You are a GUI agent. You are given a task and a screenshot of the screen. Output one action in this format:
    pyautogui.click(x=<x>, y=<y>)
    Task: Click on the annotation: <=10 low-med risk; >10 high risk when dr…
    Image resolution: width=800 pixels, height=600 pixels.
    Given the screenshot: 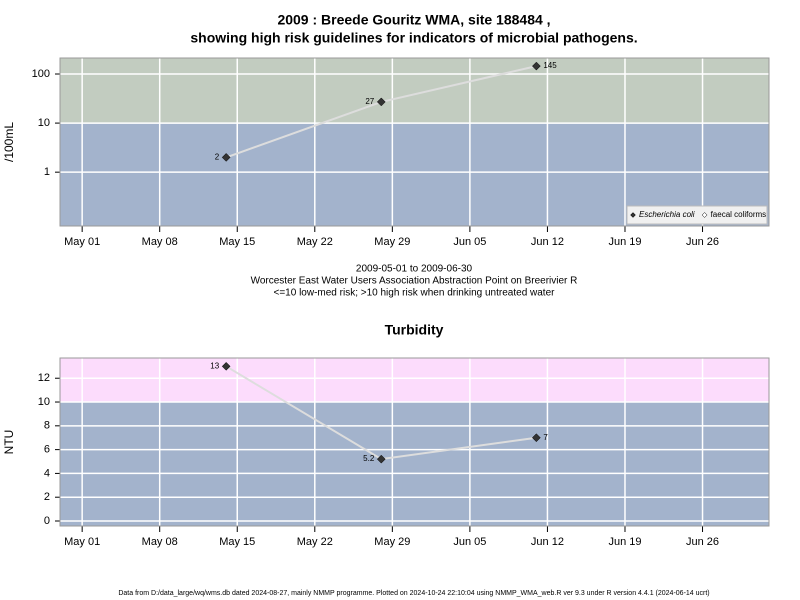 What is the action you would take?
    pyautogui.click(x=415, y=293)
    